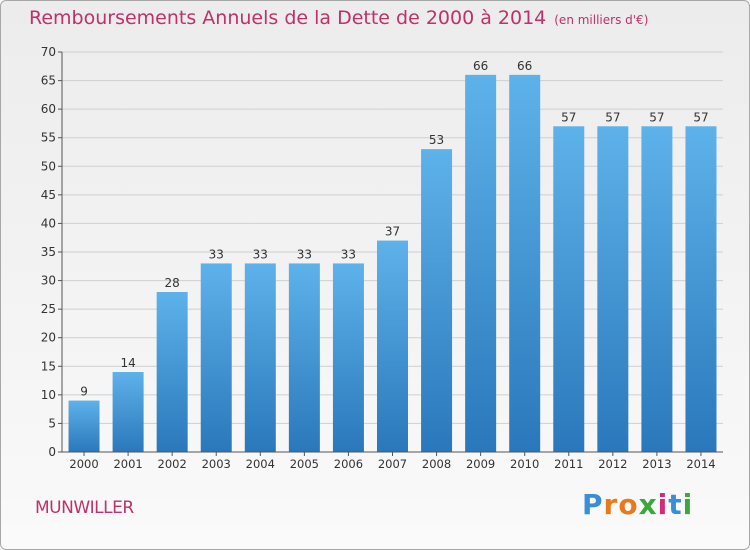 The image size is (750, 550). Describe the element at coordinates (525, 263) in the screenshot. I see `bar-2010` at that location.